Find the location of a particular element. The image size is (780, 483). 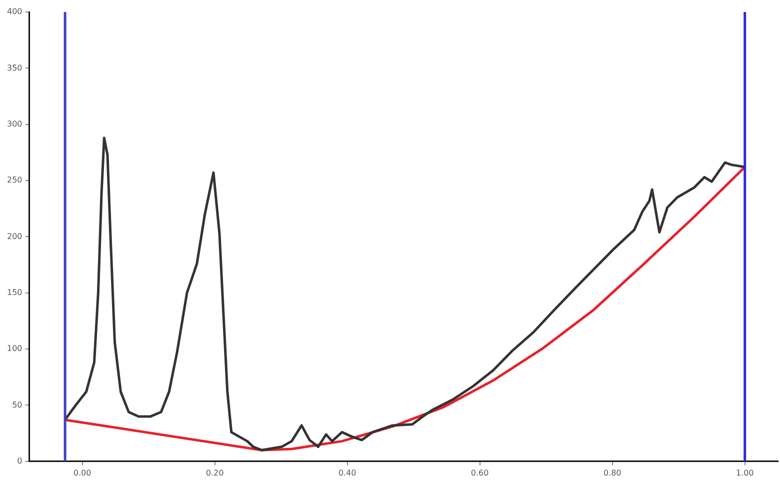

x-tick-label: 0.80 is located at coordinates (612, 473).